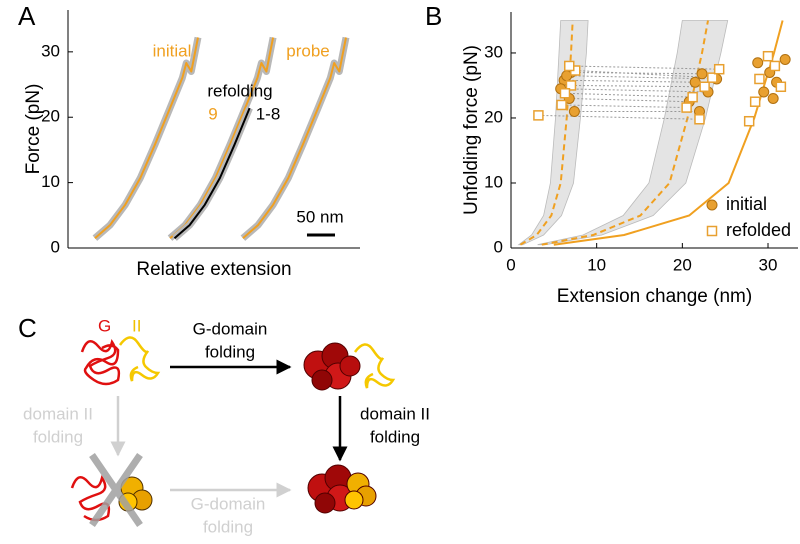 The height and width of the screenshot is (544, 800). What do you see at coordinates (758, 230) in the screenshot?
I see `legend-label: refolded` at bounding box center [758, 230].